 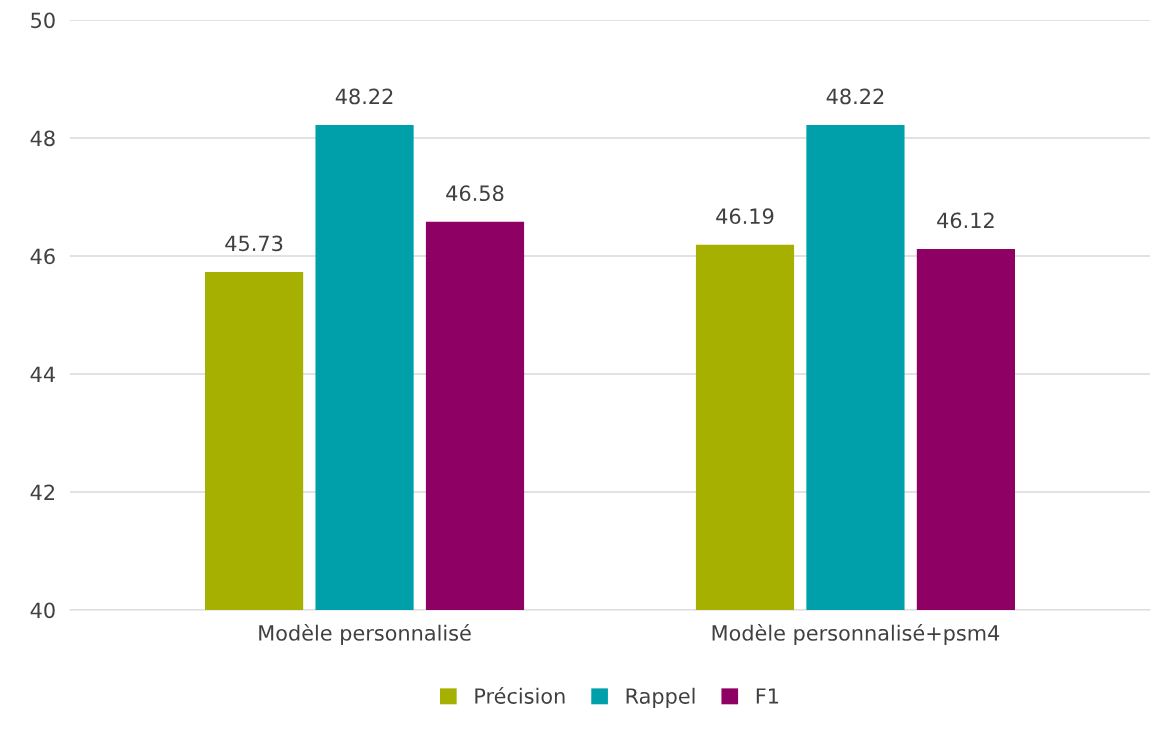 I want to click on y-tick-label: 40, so click(x=42, y=610).